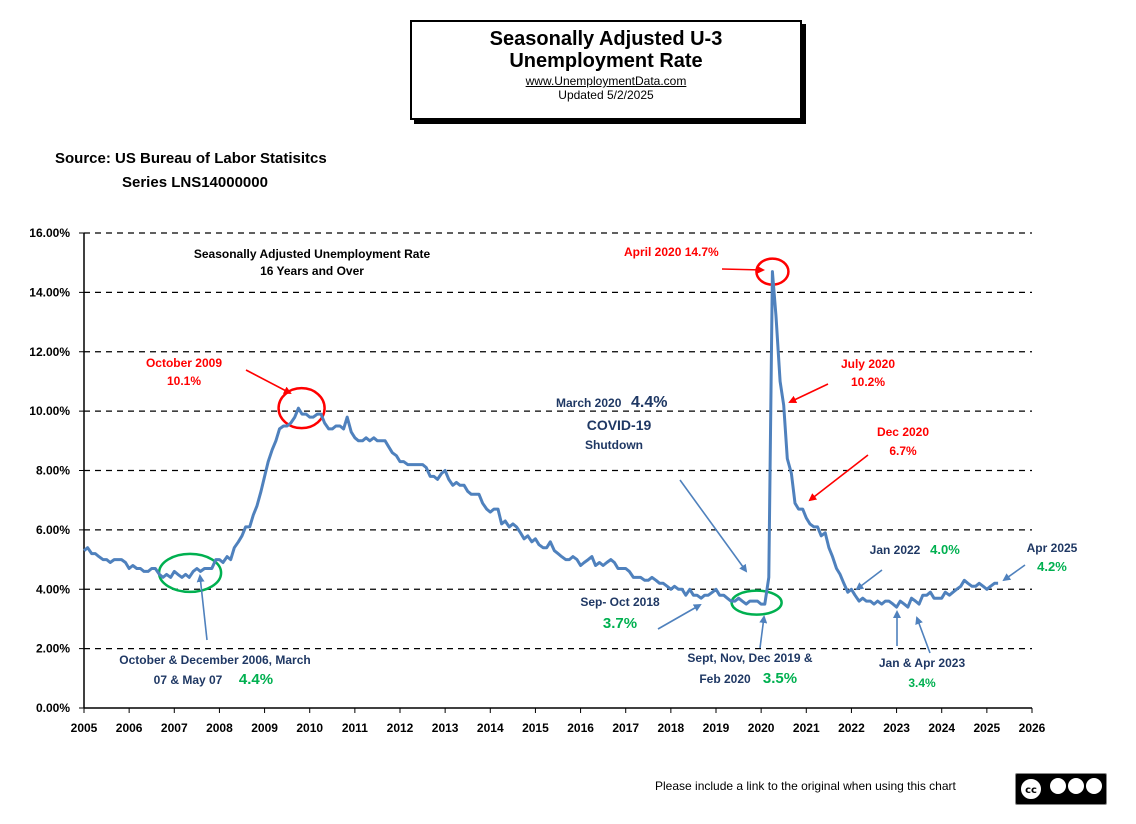 The width and height of the screenshot is (1136, 824). Describe the element at coordinates (184, 363) in the screenshot. I see `annotation-oct2009-line0: October 2009` at that location.